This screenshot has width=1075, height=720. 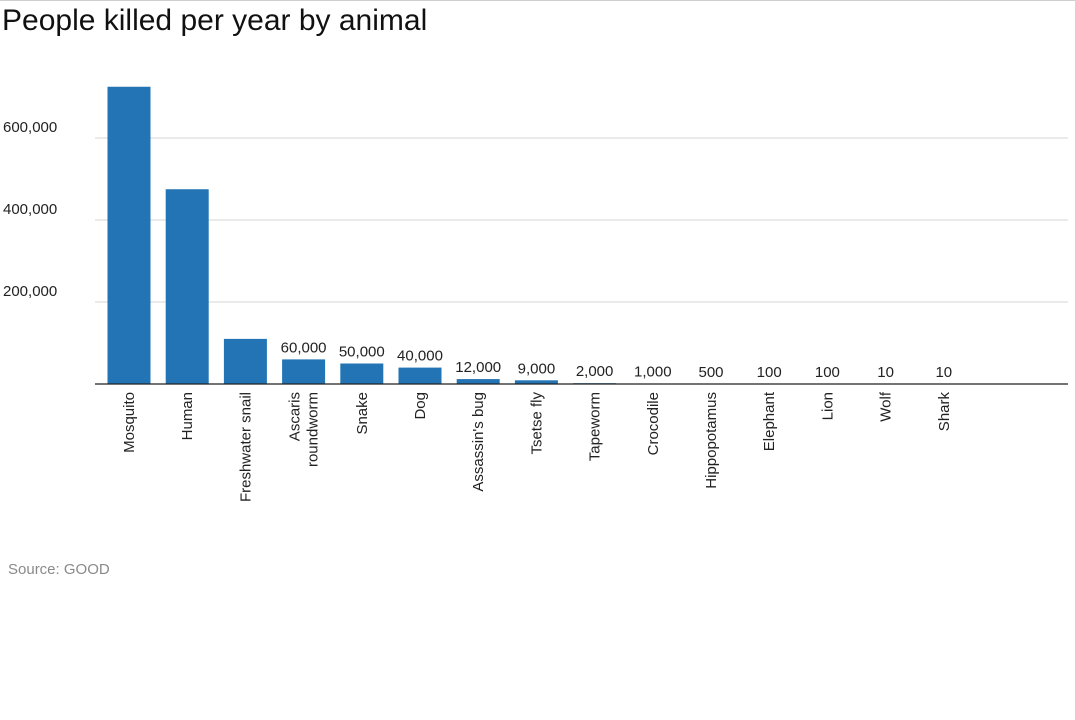 I want to click on x-tick-label-line: Ascaris, so click(x=295, y=416).